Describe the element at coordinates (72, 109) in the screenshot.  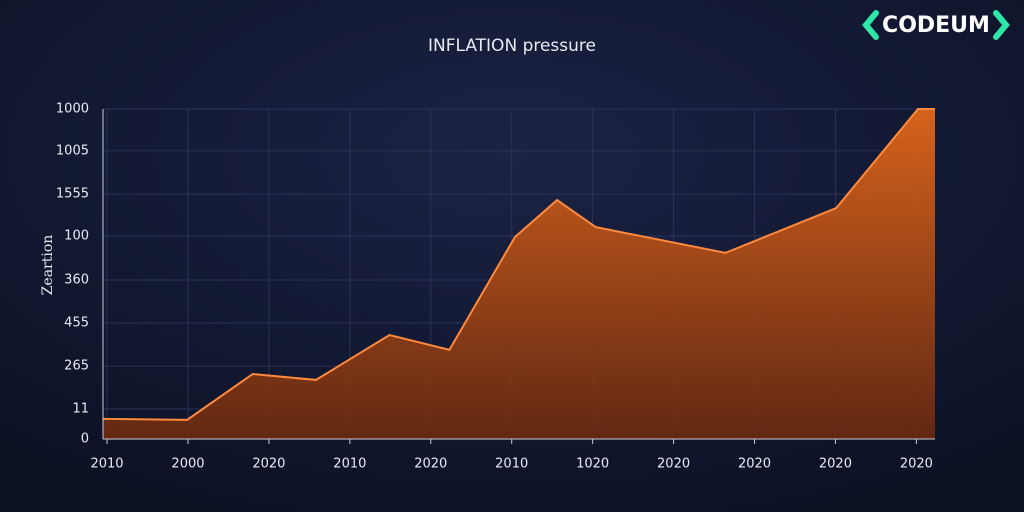
I see `y-tick-label: 1000` at that location.